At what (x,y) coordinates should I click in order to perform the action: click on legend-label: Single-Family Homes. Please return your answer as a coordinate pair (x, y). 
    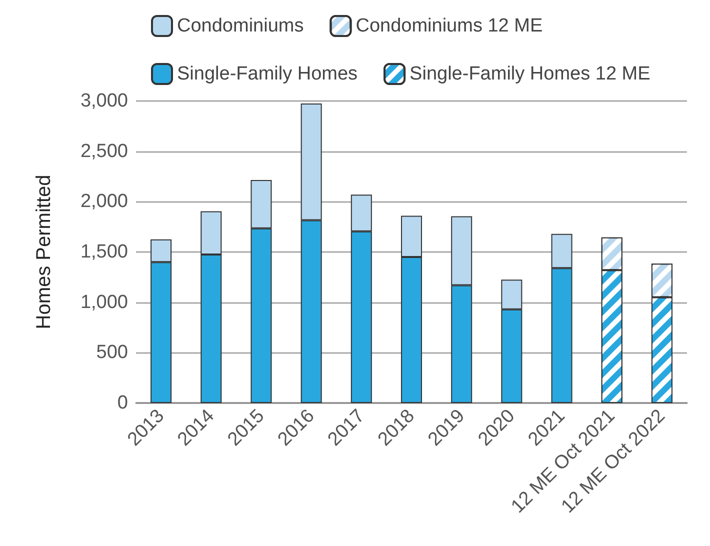
    Looking at the image, I should click on (267, 74).